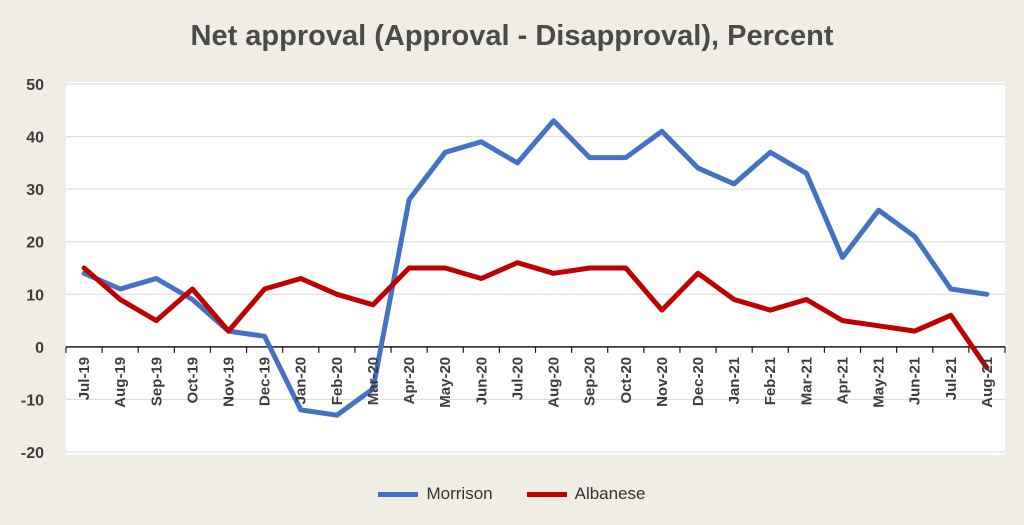  Describe the element at coordinates (301, 381) in the screenshot. I see `x-tick-label: Jan-20` at that location.